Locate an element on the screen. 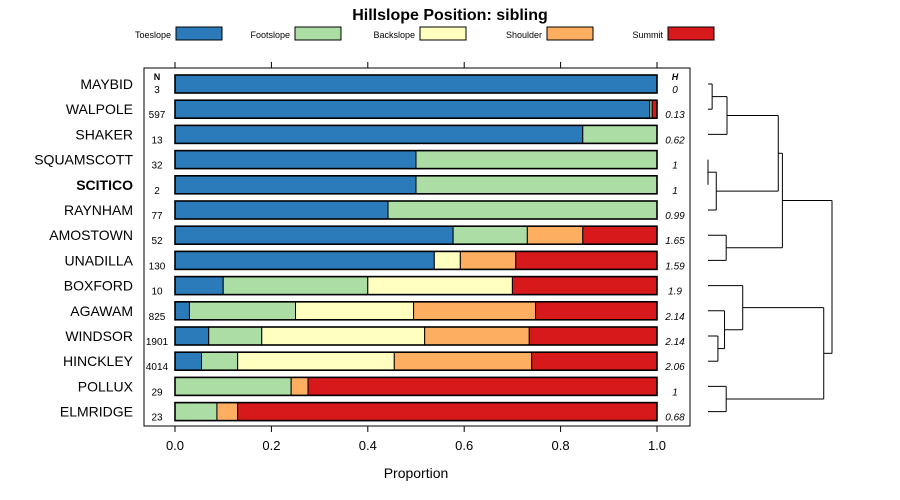 The height and width of the screenshot is (500, 900). h-value-elmridge: 0.68 is located at coordinates (675, 418).